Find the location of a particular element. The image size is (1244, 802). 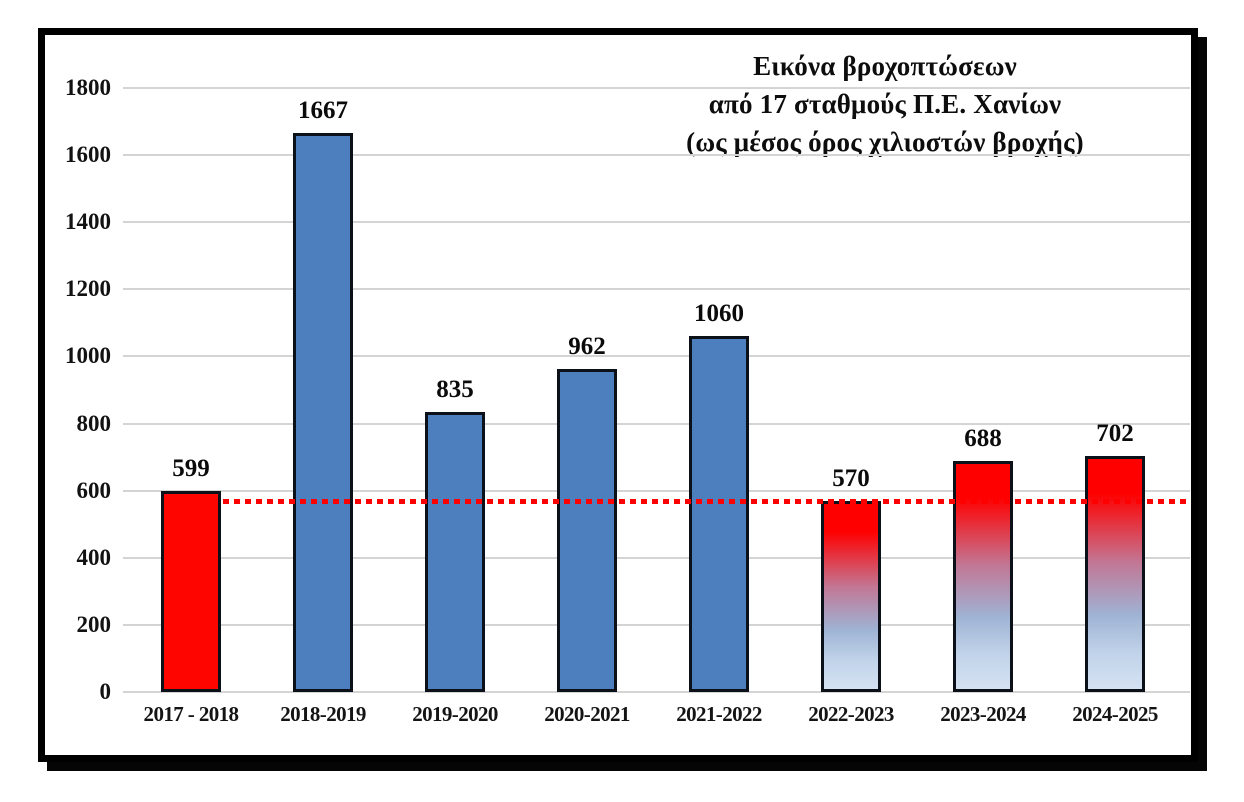

bar-value-label: 835 is located at coordinates (455, 389).